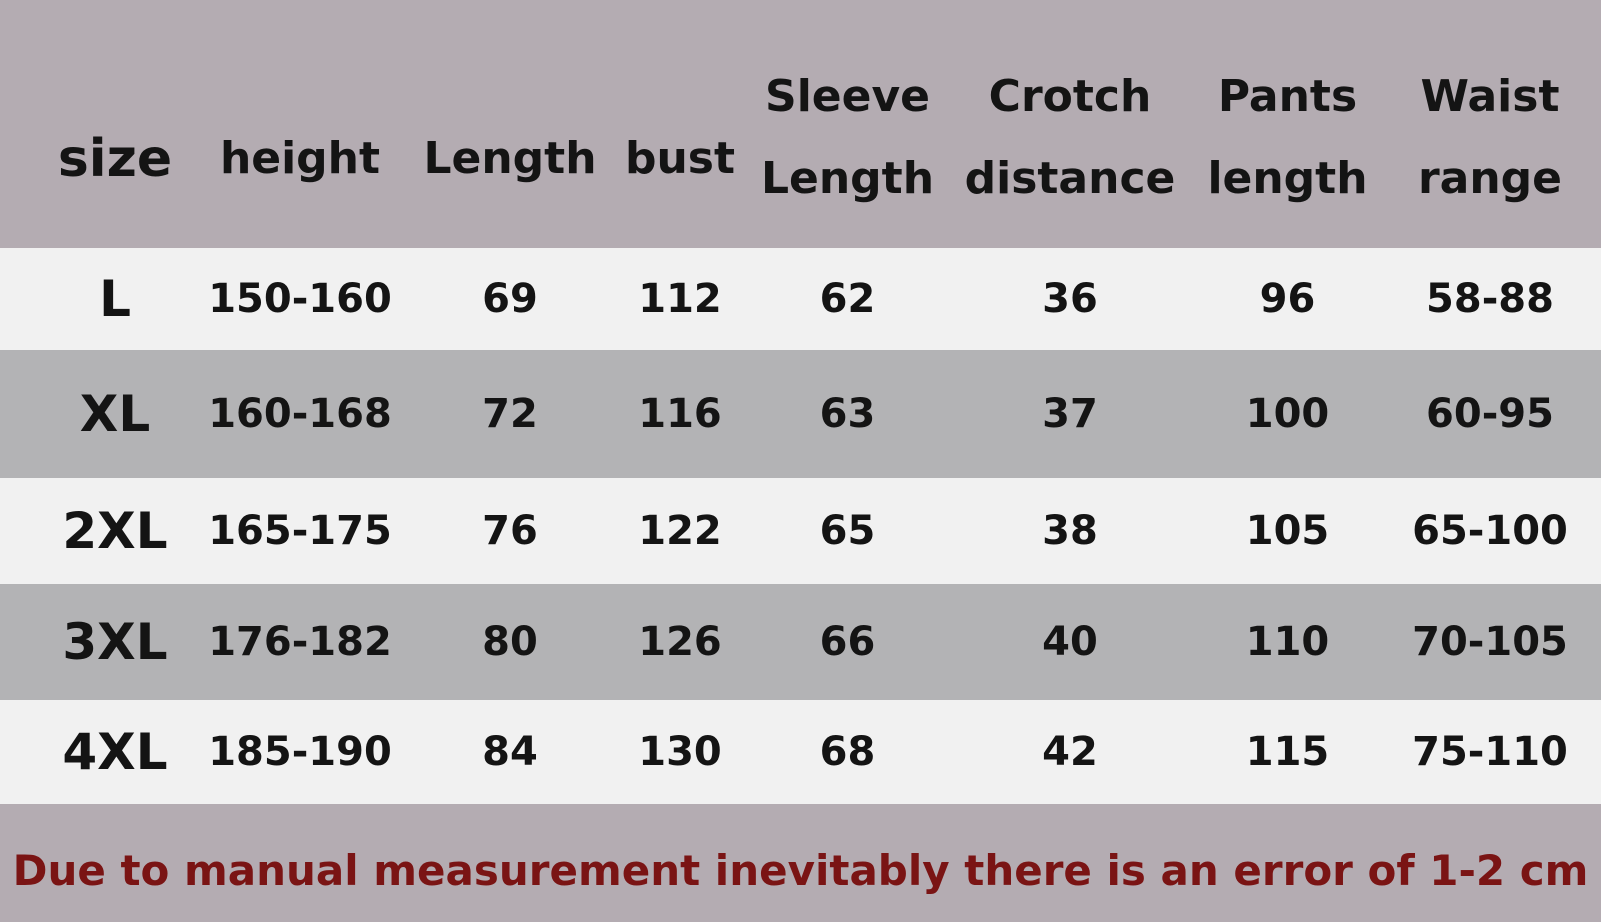 This screenshot has height=922, width=1601. What do you see at coordinates (1490, 531) in the screenshot?
I see `waist-cell: 65-100` at bounding box center [1490, 531].